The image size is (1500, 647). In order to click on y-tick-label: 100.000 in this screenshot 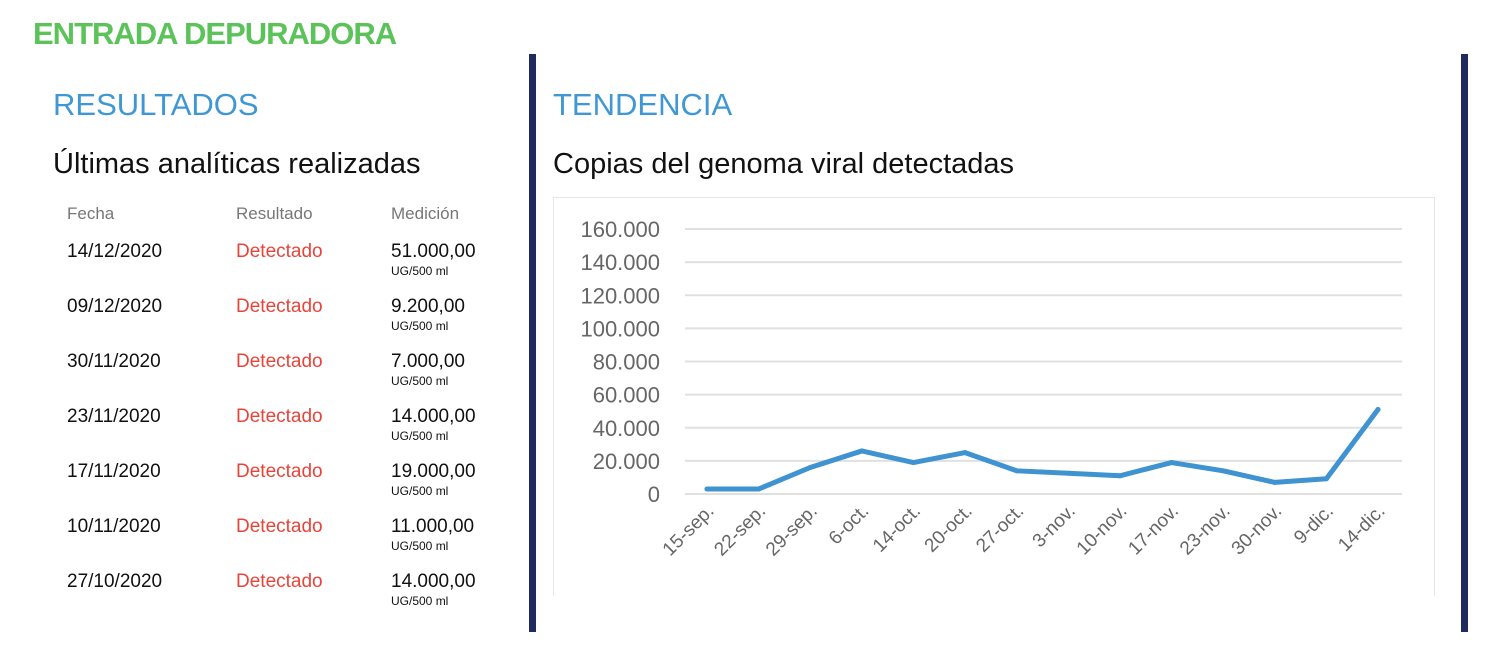, I will do `click(620, 328)`.